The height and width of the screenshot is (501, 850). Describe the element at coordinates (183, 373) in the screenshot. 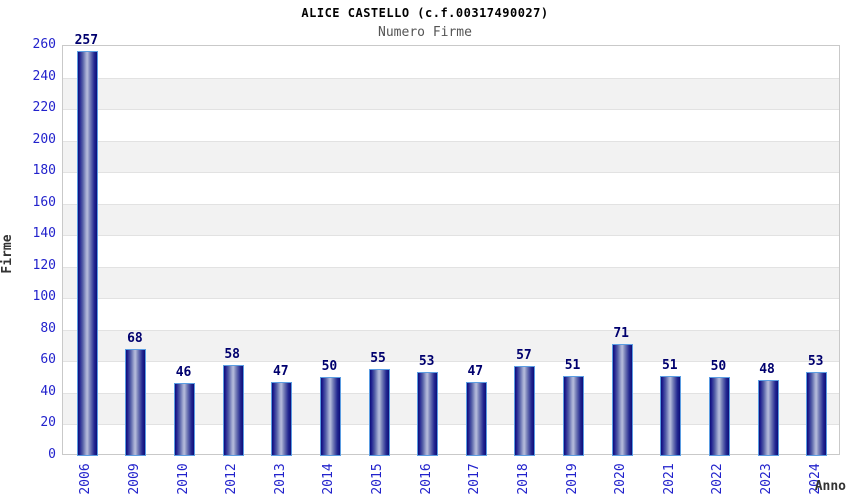

I see `bar-value-label: 46` at that location.